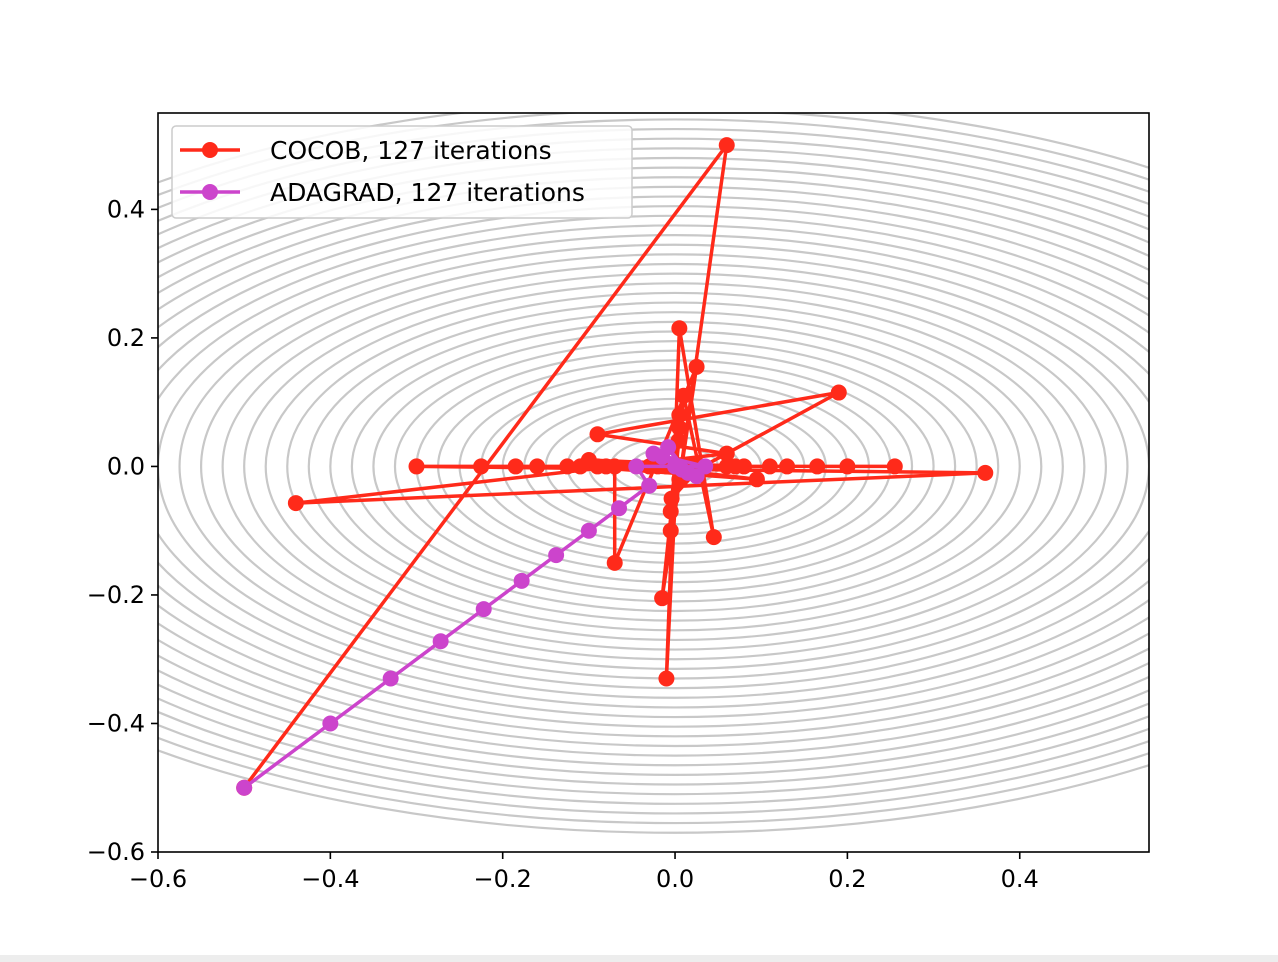 This screenshot has width=1278, height=962. What do you see at coordinates (675, 879) in the screenshot?
I see `x-tick-label: 0.0` at bounding box center [675, 879].